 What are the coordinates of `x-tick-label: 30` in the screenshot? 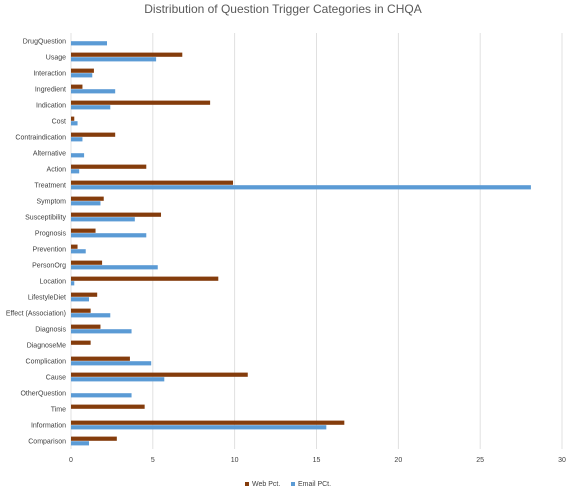 It's located at (562, 460).